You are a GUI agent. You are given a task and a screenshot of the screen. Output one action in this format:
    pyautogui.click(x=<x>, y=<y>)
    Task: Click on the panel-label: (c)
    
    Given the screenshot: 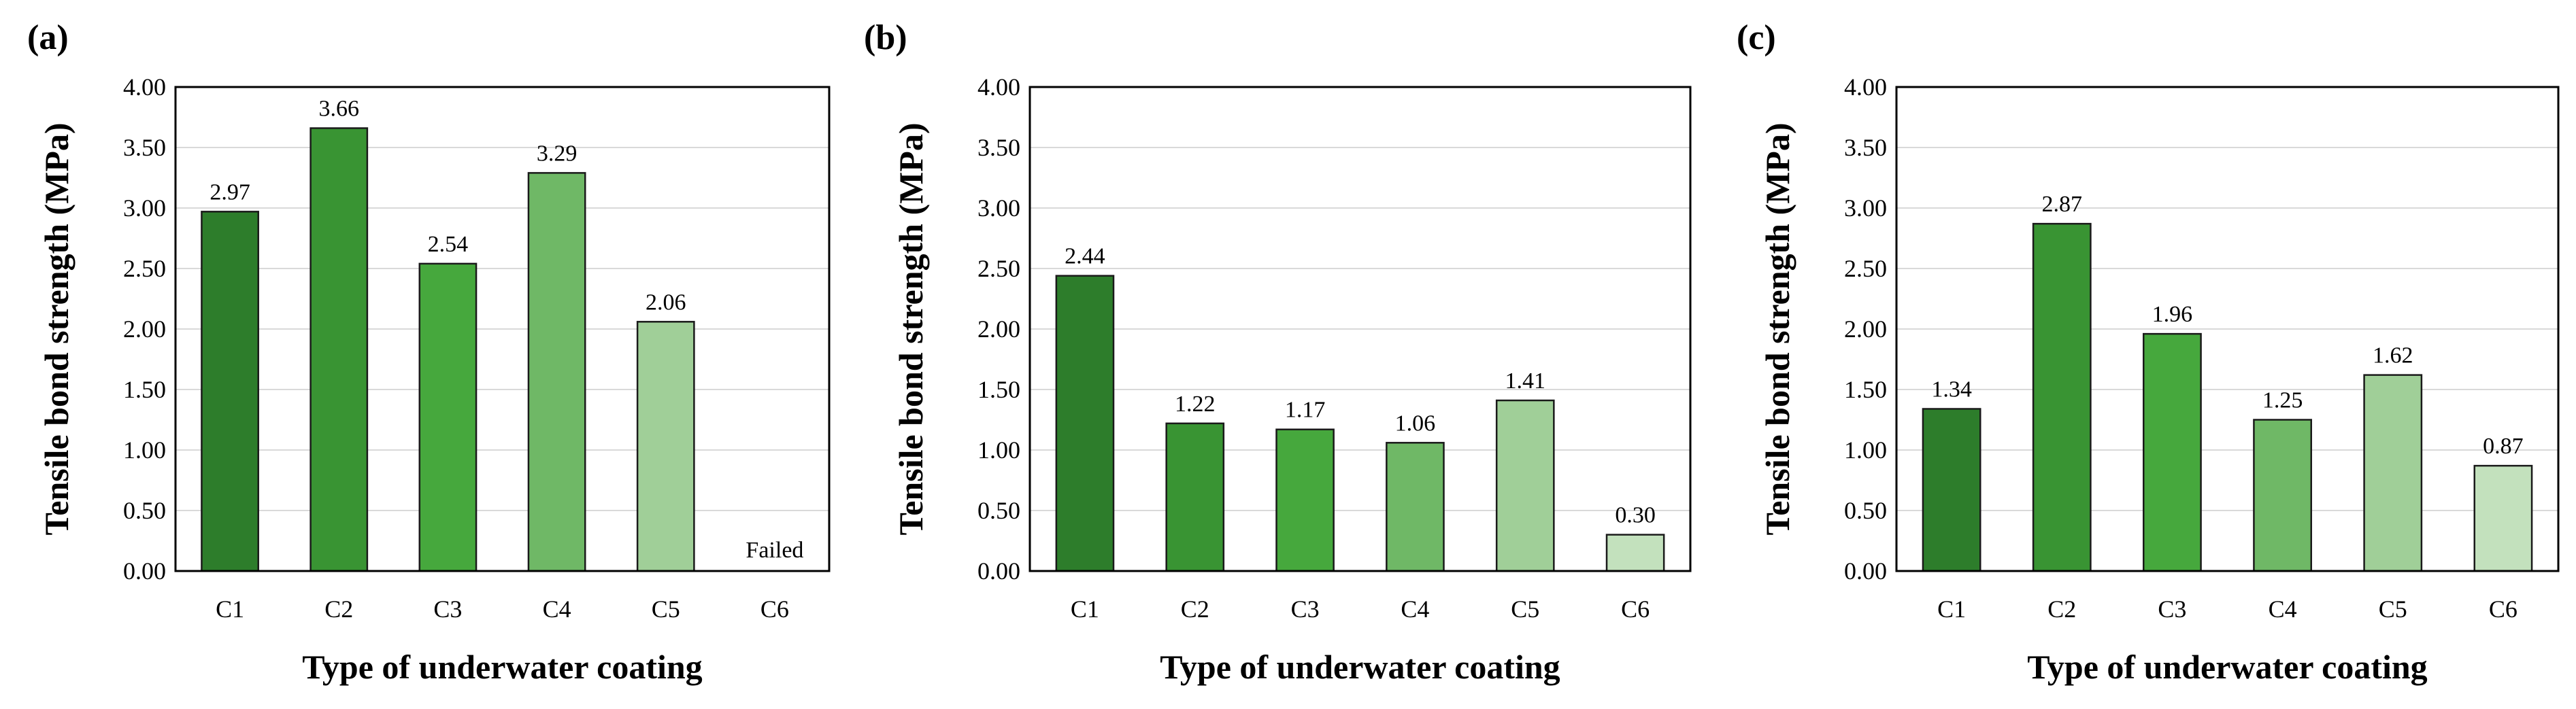 What is the action you would take?
    pyautogui.click(x=1756, y=37)
    